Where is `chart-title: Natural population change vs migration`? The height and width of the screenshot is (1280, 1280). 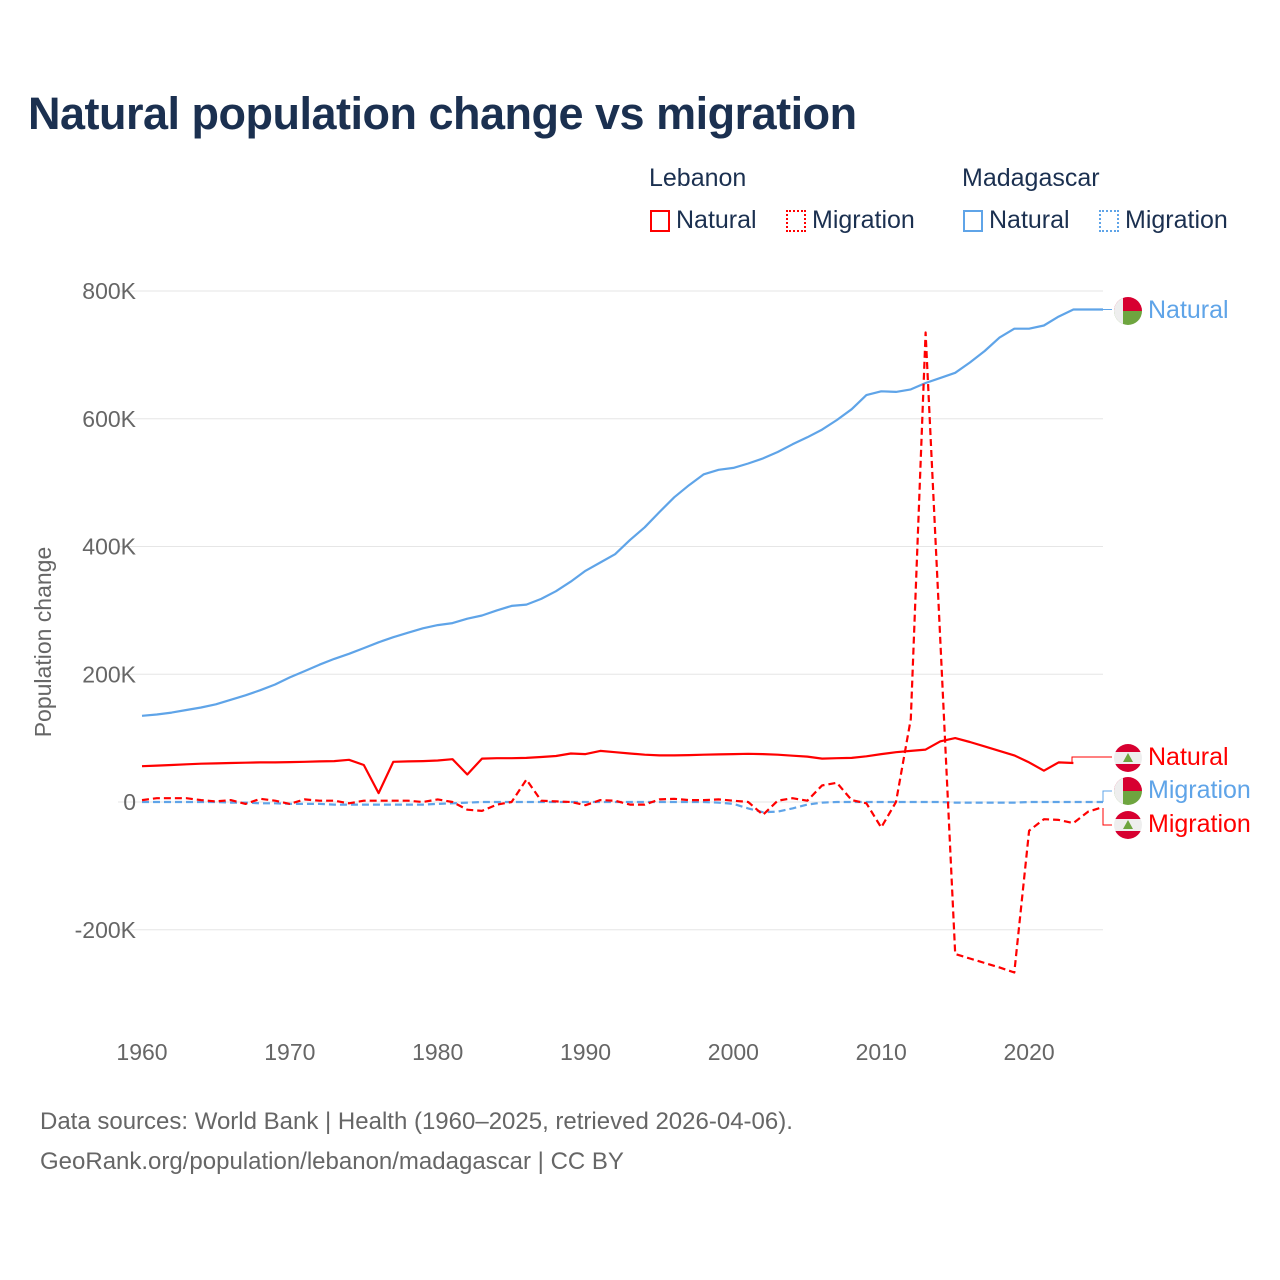
chart-title: Natural population change vs migration is located at coordinates (442, 113).